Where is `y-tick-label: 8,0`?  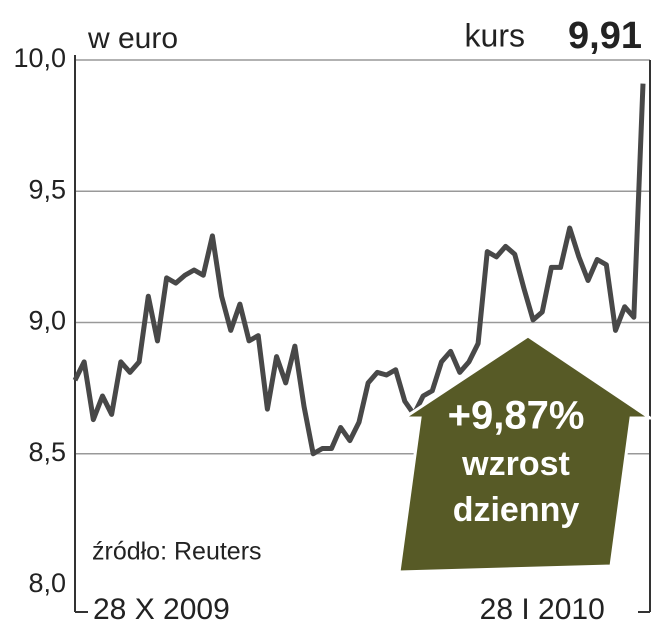 y-tick-label: 8,0 is located at coordinates (47, 583).